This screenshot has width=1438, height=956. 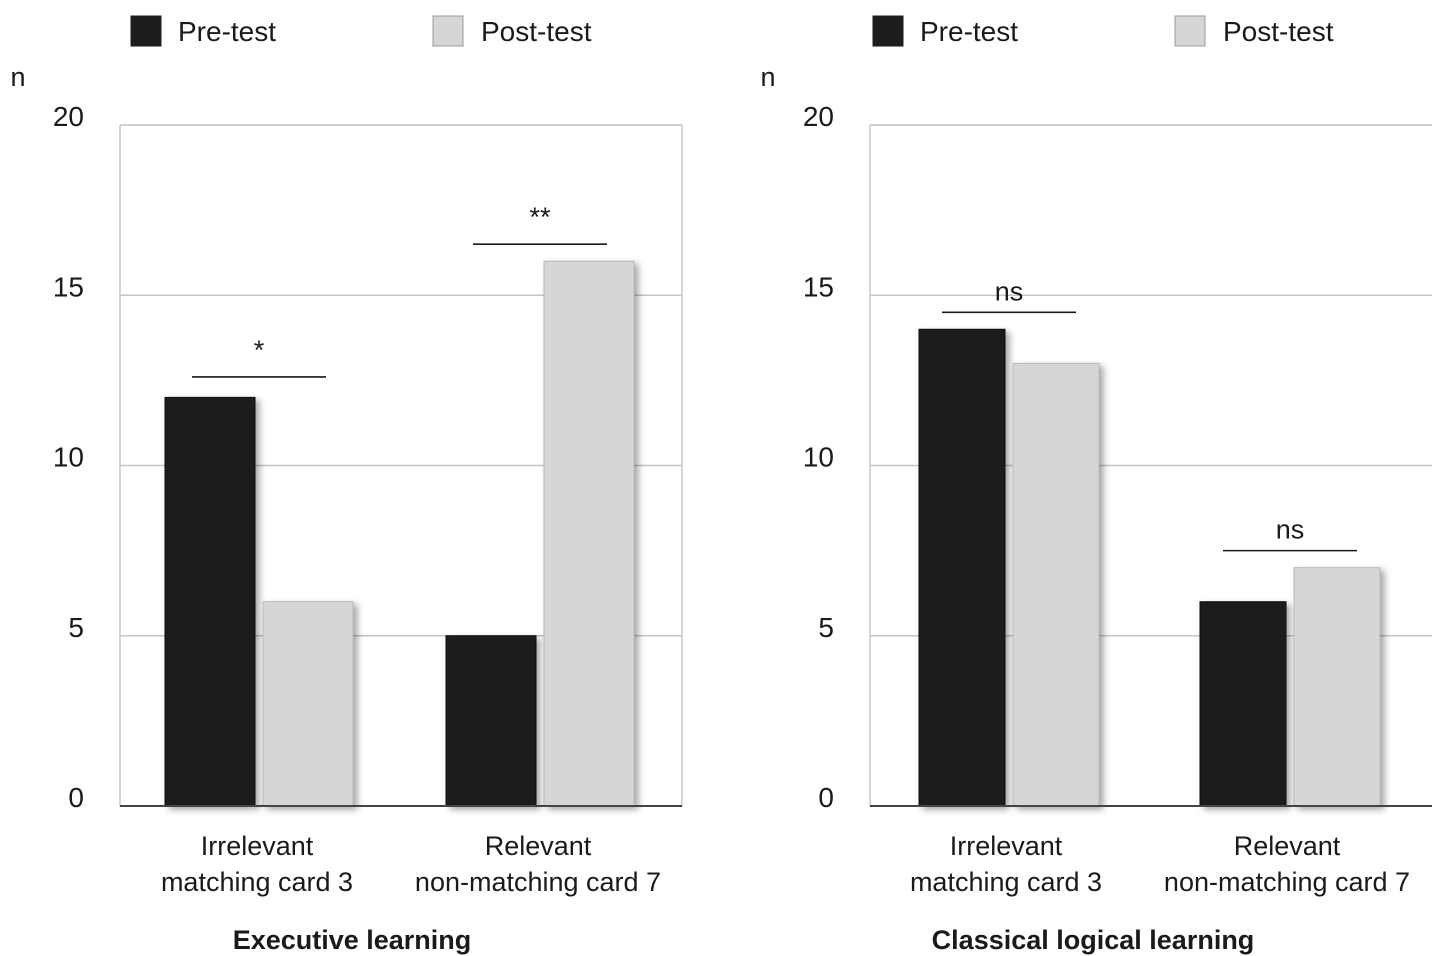 What do you see at coordinates (540, 217) in the screenshot?
I see `significance-label: **` at bounding box center [540, 217].